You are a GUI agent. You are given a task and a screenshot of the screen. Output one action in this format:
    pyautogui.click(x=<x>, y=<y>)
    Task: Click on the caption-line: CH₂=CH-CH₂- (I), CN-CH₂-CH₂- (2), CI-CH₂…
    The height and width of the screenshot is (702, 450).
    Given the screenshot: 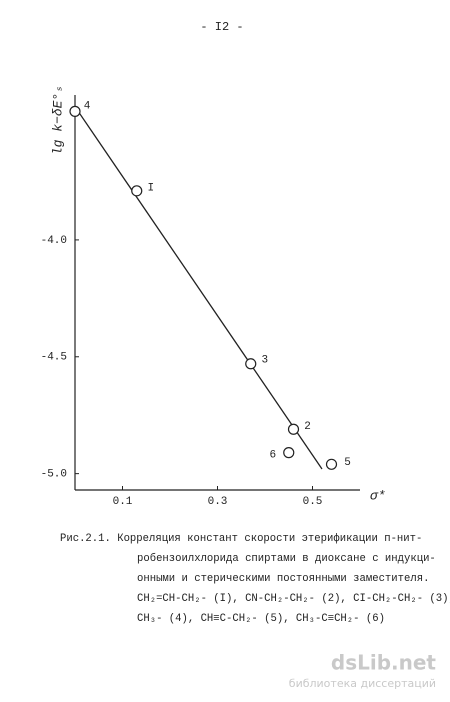 What is the action you would take?
    pyautogui.click(x=293, y=599)
    